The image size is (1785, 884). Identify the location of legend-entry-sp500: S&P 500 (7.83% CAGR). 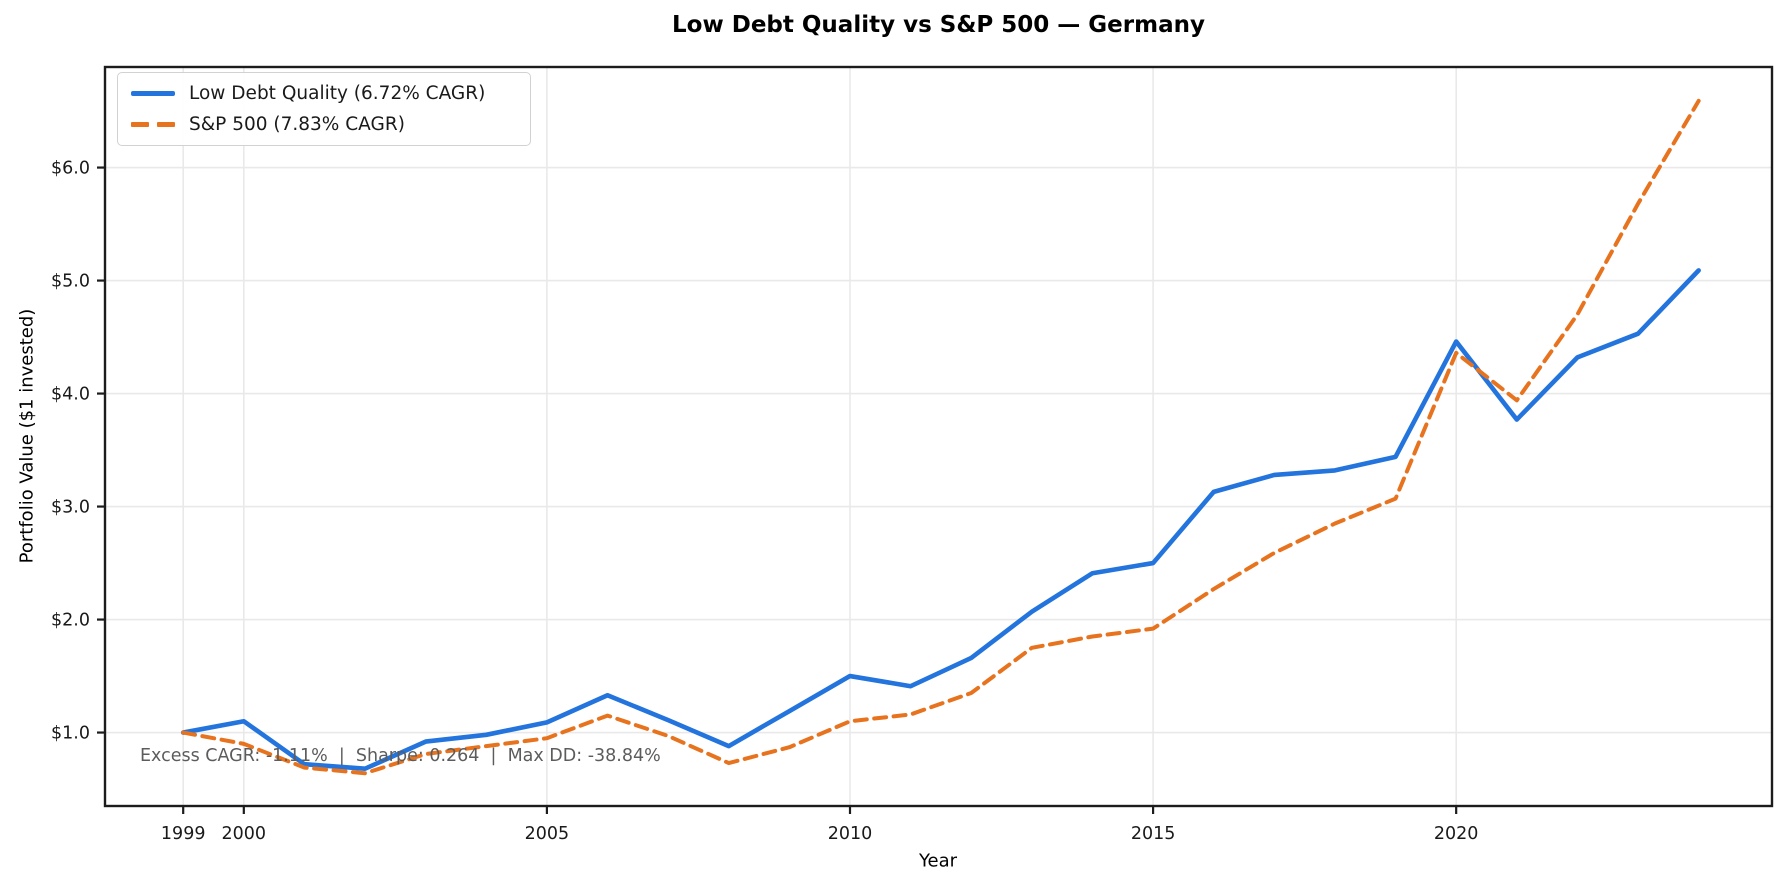
(330, 124).